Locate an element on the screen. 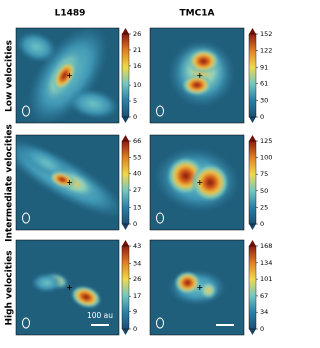 Image resolution: width=320 pixels, height=348 pixels. colorbar-tick-label: 10 is located at coordinates (137, 85).